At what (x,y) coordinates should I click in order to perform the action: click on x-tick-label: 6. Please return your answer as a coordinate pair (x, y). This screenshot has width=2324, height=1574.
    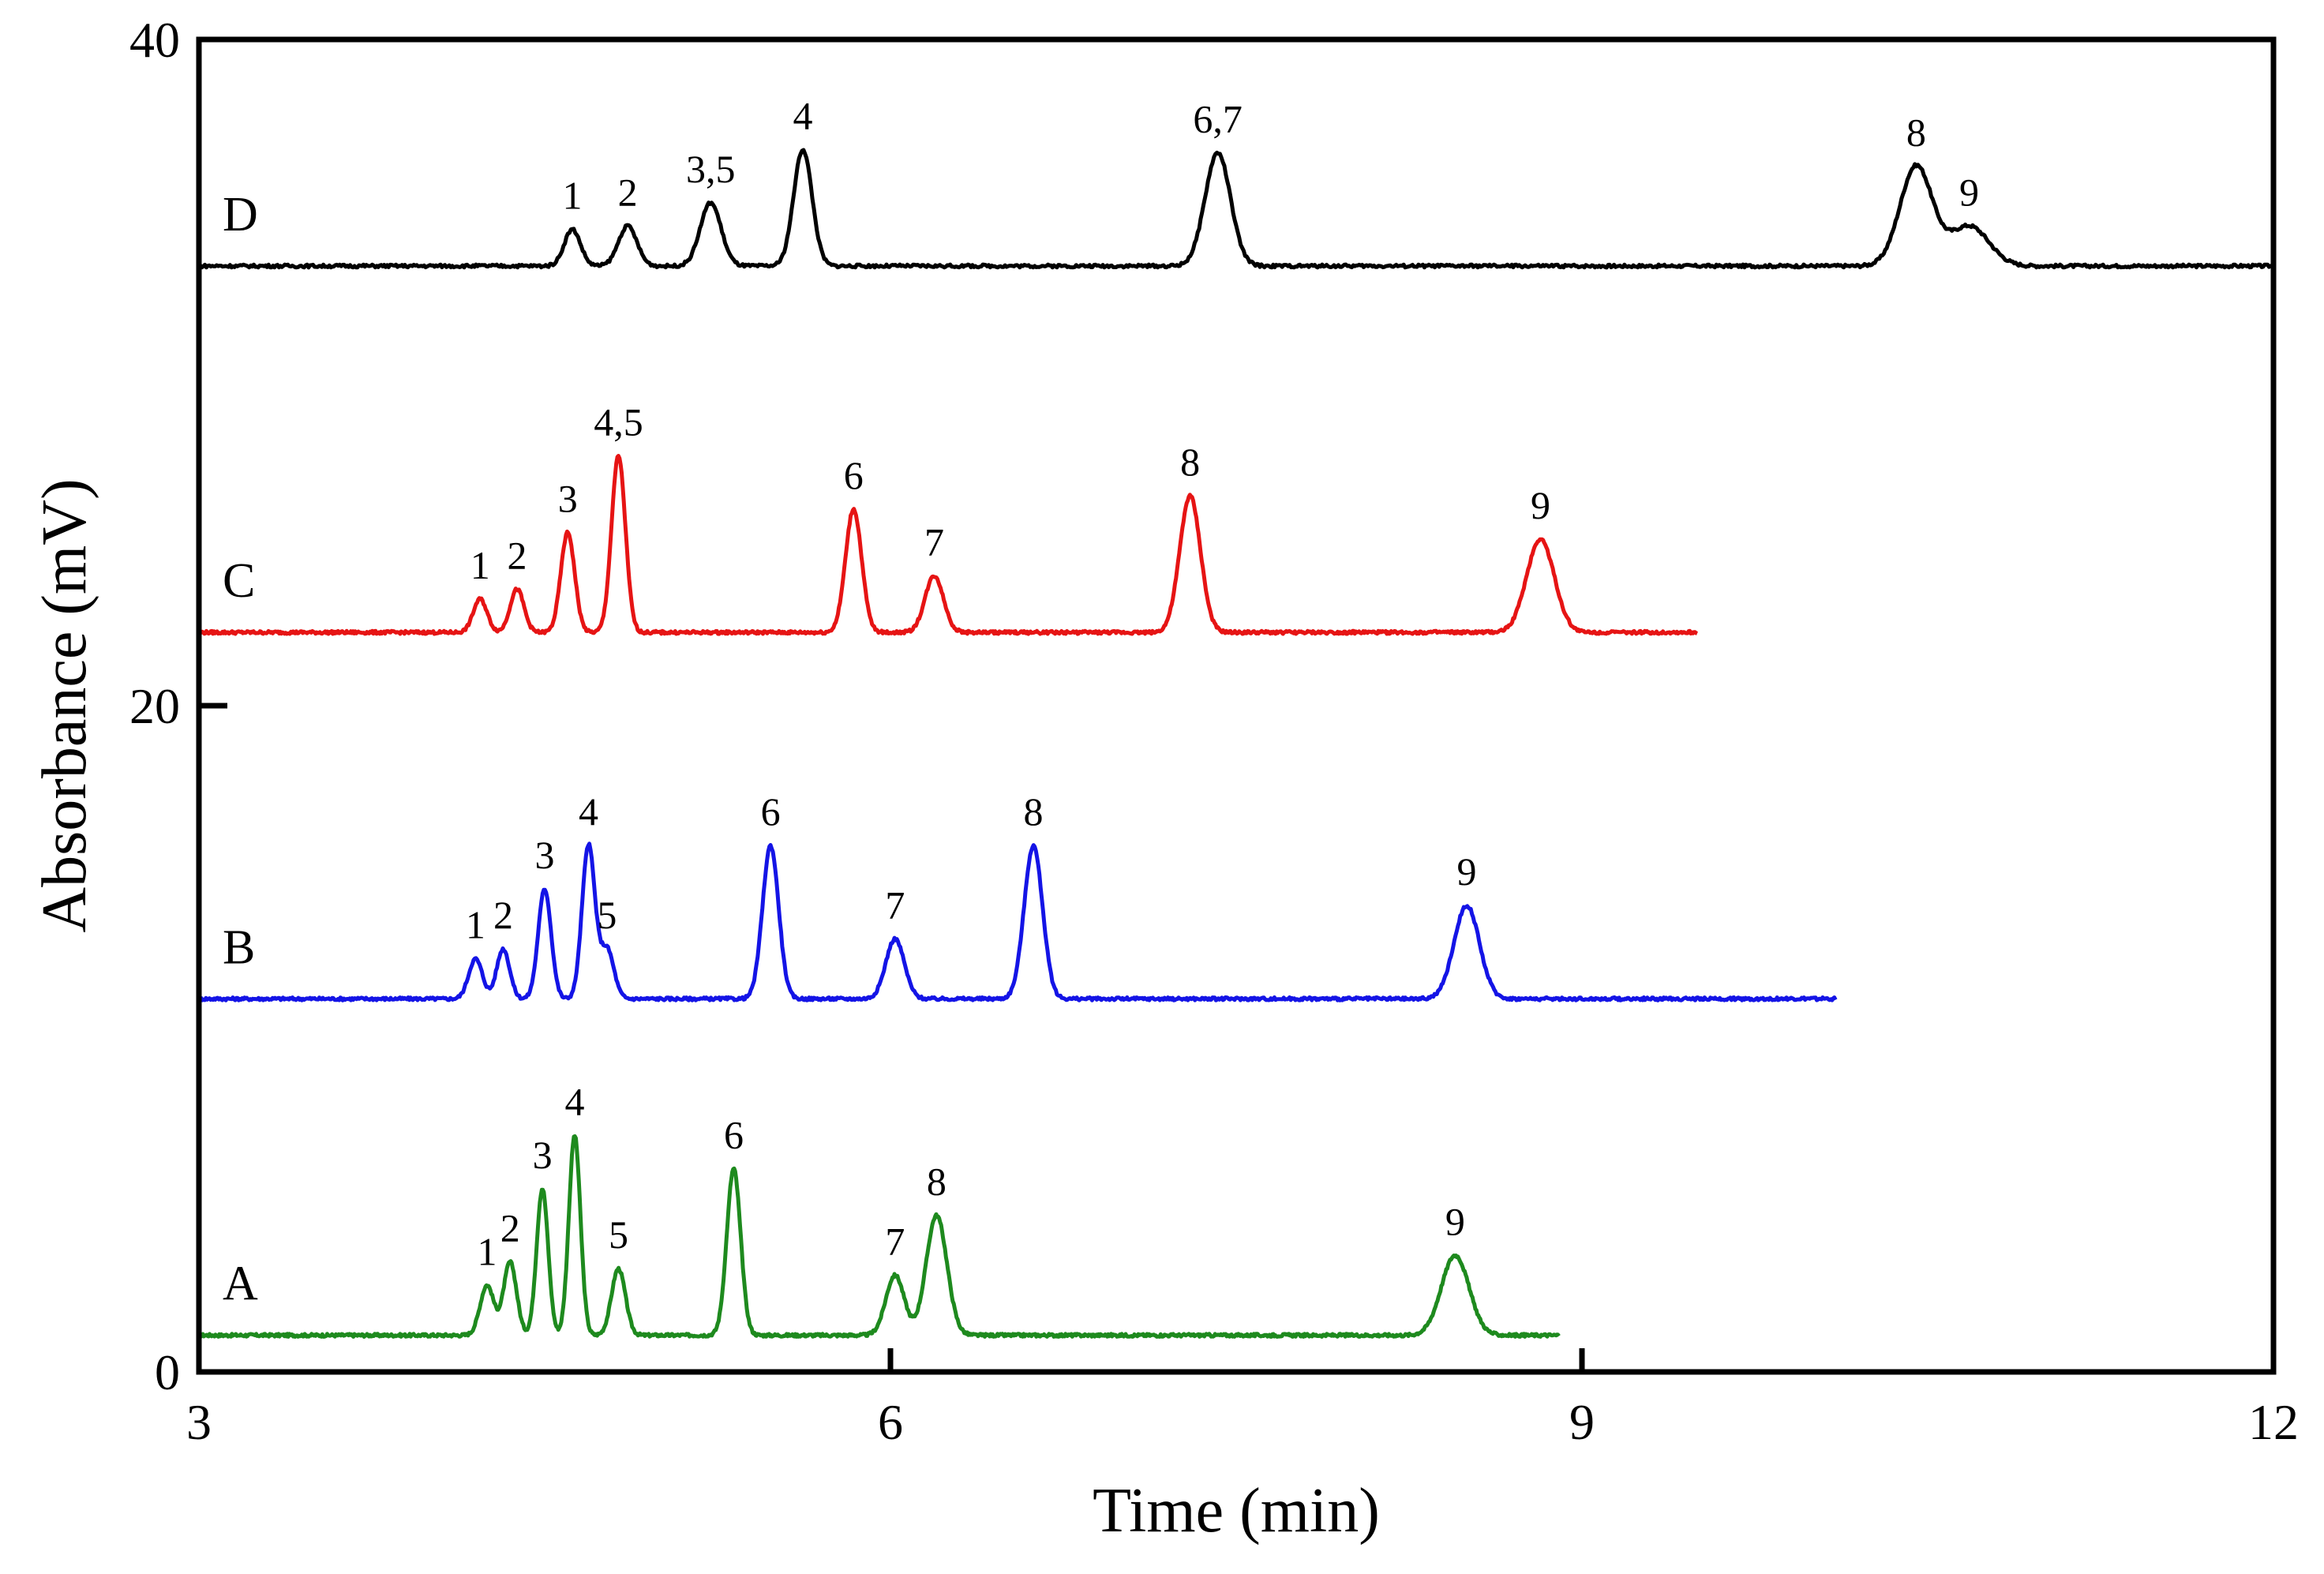
    Looking at the image, I should click on (890, 1422).